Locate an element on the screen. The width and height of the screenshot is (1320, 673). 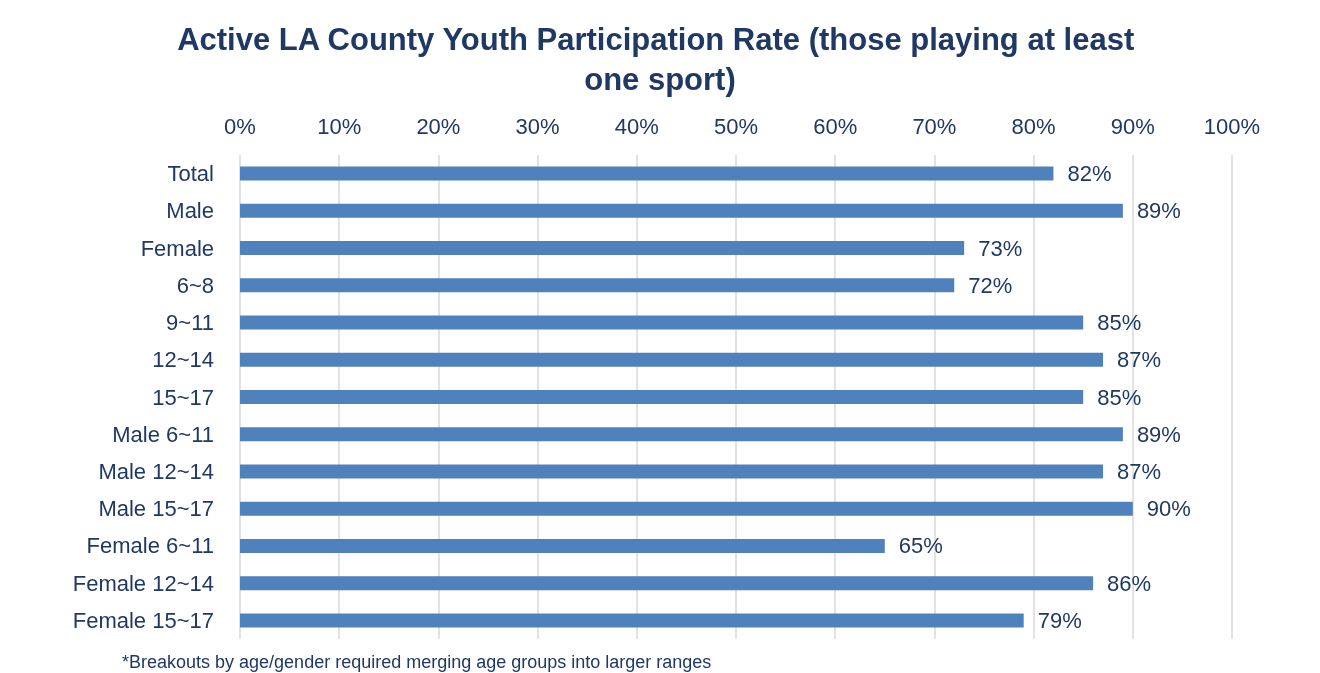
y-tick-label: Total is located at coordinates (190, 174).